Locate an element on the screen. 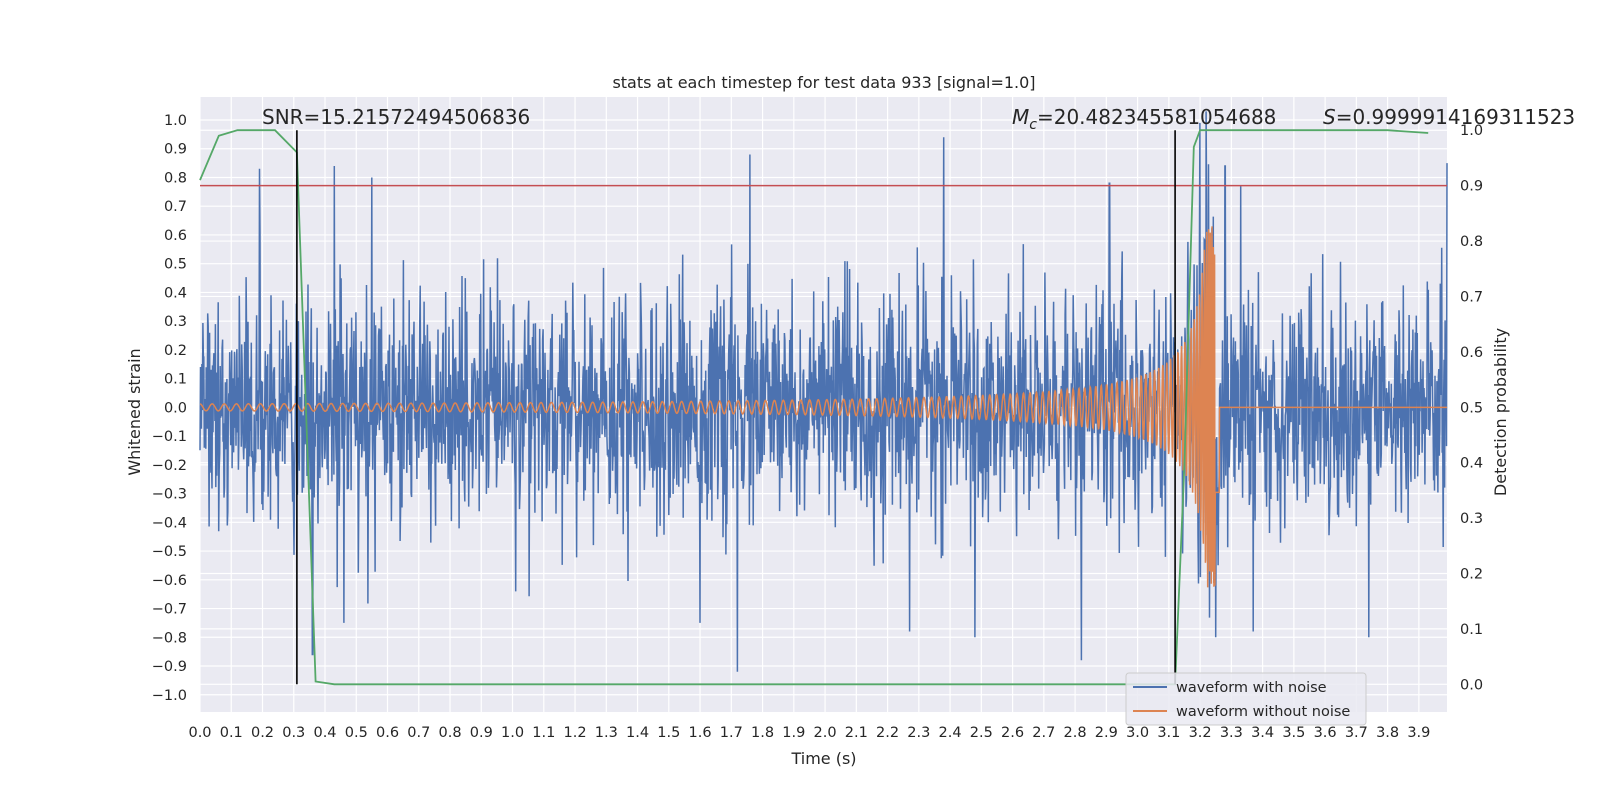  x-tick-label: 3.0 is located at coordinates (1137, 733).